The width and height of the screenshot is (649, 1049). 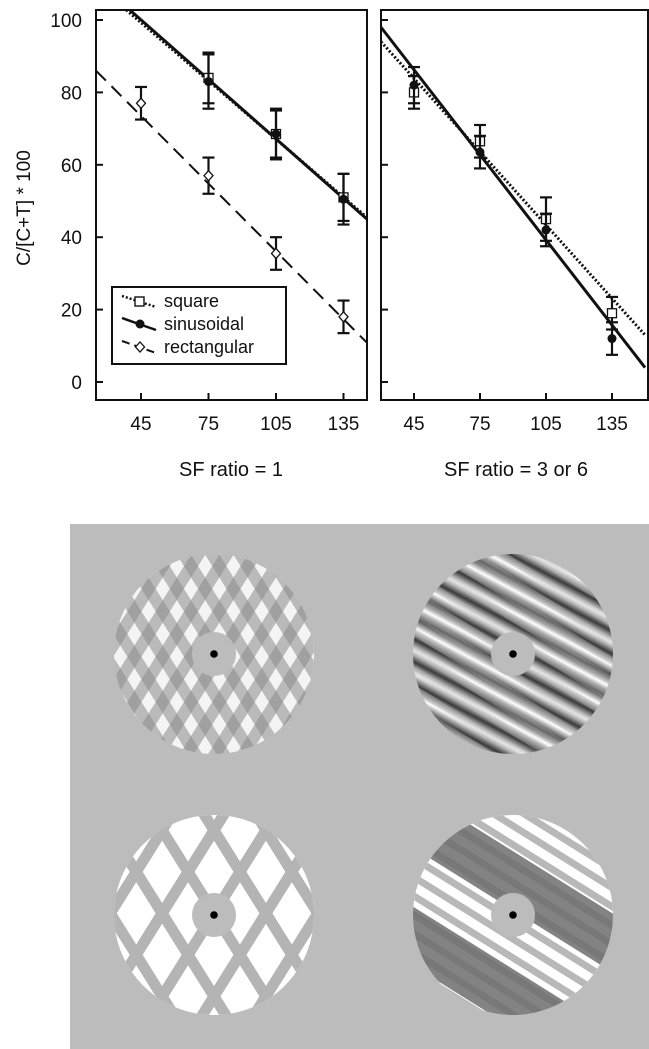 What do you see at coordinates (139, 301) in the screenshot?
I see `square-marker-icon` at bounding box center [139, 301].